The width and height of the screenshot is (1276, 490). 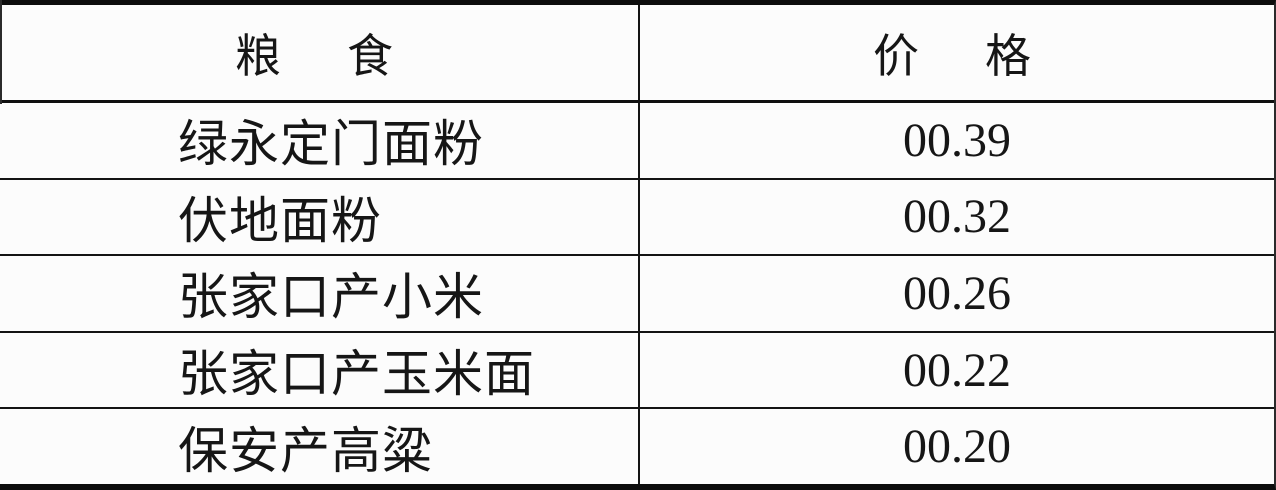 I want to click on price-value-cell: 00.32, so click(x=956, y=217).